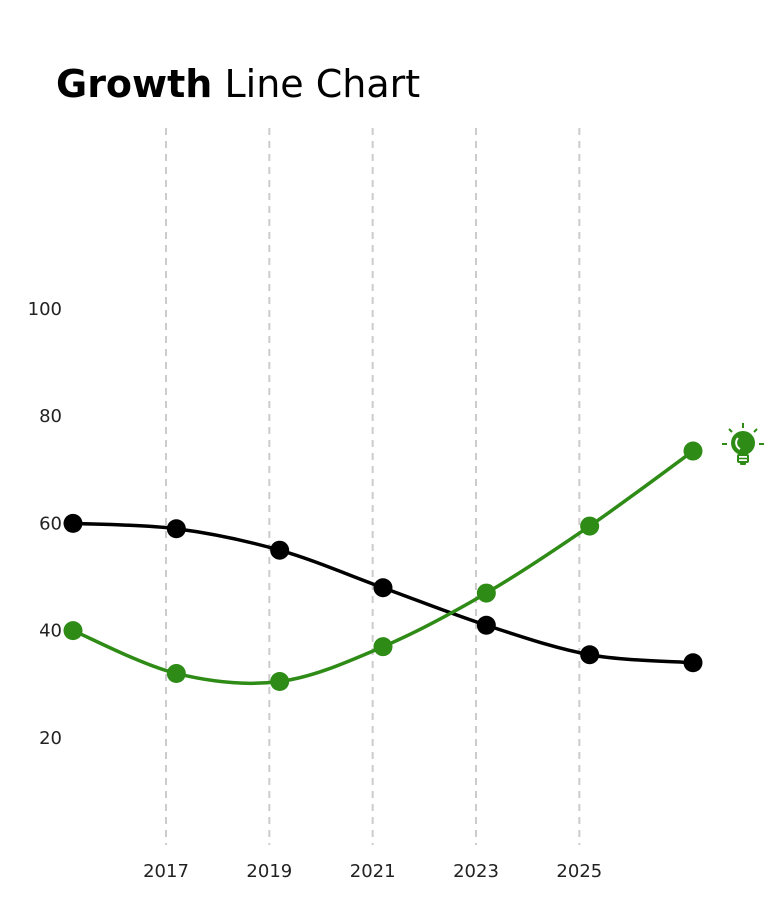 This screenshot has height=922, width=768. What do you see at coordinates (50, 631) in the screenshot?
I see `y-tick-label: 40` at bounding box center [50, 631].